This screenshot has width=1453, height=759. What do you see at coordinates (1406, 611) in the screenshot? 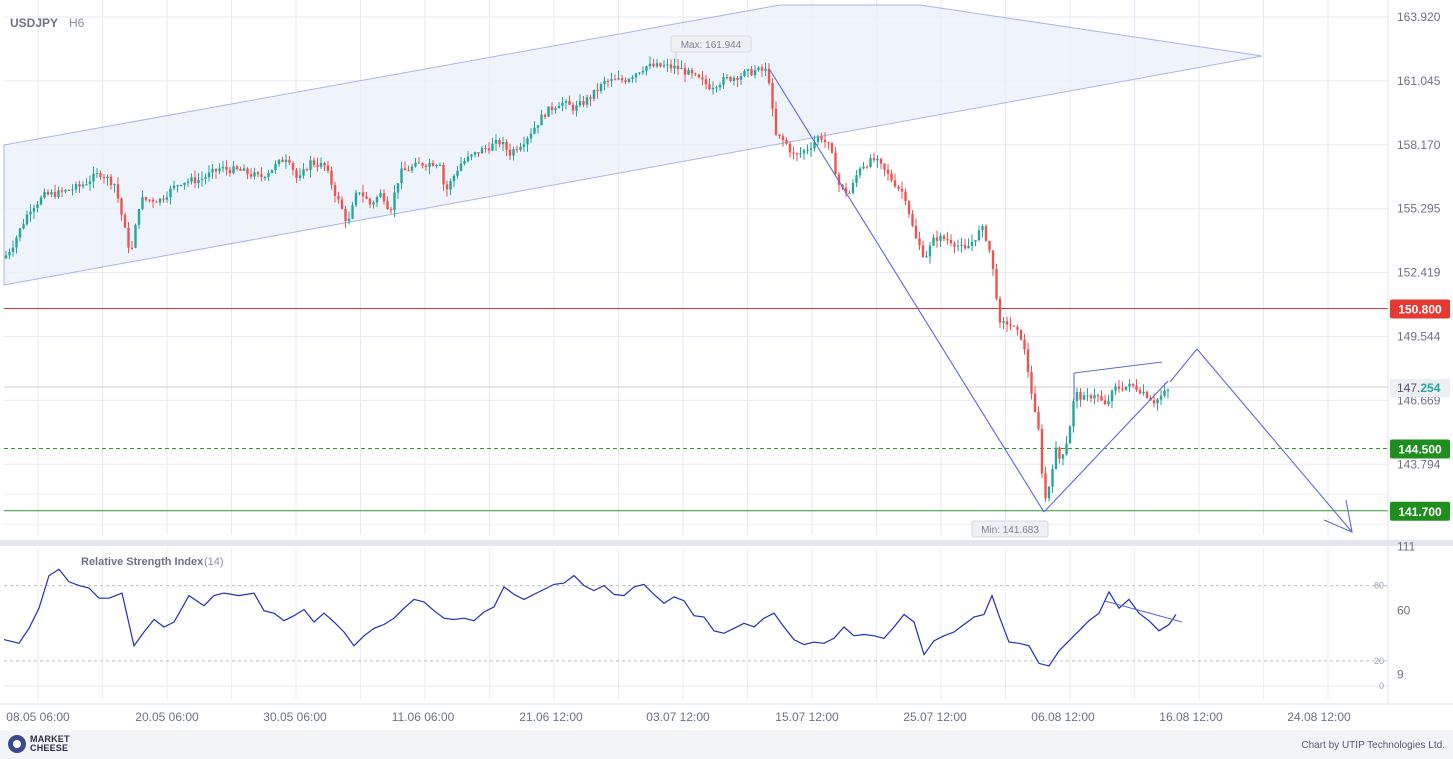
I see `rsi-axis: 111 60 9` at bounding box center [1406, 611].